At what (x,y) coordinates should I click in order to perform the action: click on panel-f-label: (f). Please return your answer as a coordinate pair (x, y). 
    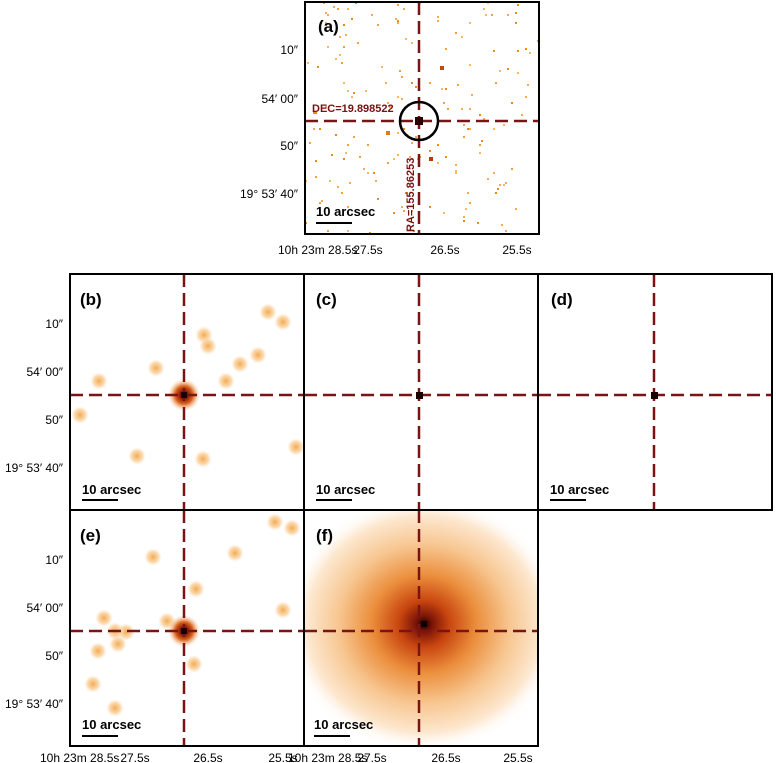
    Looking at the image, I should click on (324, 535).